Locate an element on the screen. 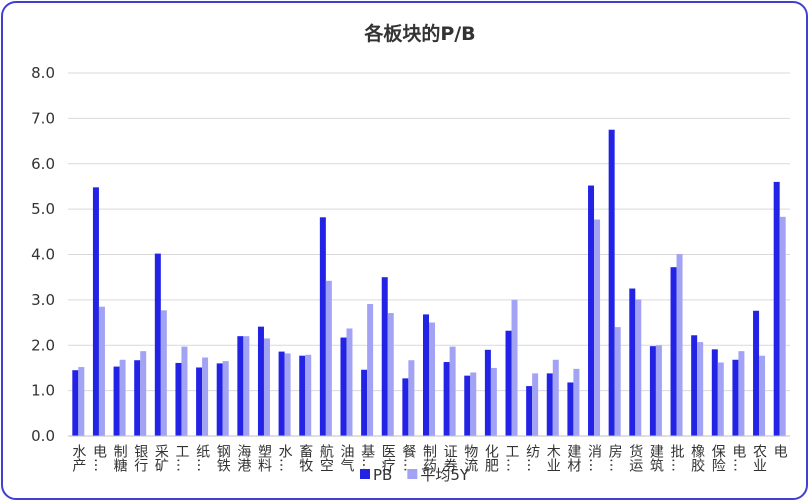 The image size is (809, 501). y-tick-label: 5.0 is located at coordinates (43, 209).